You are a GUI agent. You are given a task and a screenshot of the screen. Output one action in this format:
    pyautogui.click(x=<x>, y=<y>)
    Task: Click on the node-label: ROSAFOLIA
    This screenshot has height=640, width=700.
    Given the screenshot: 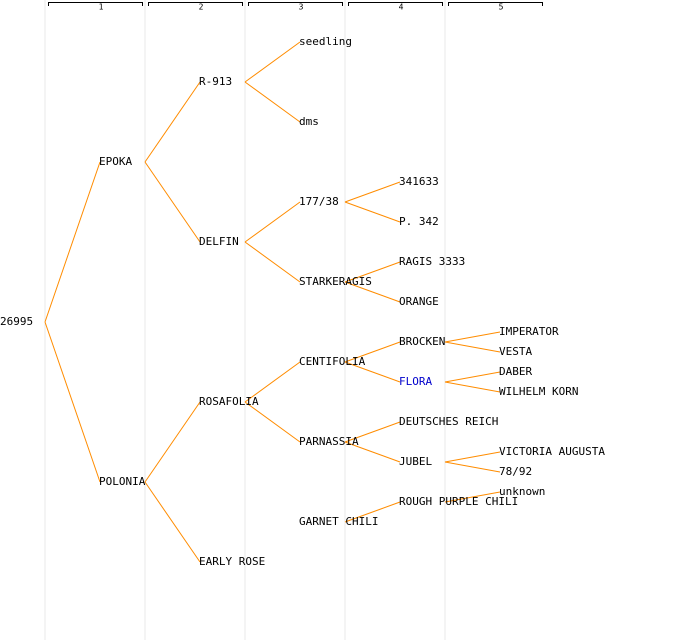 What is the action you would take?
    pyautogui.click(x=229, y=401)
    